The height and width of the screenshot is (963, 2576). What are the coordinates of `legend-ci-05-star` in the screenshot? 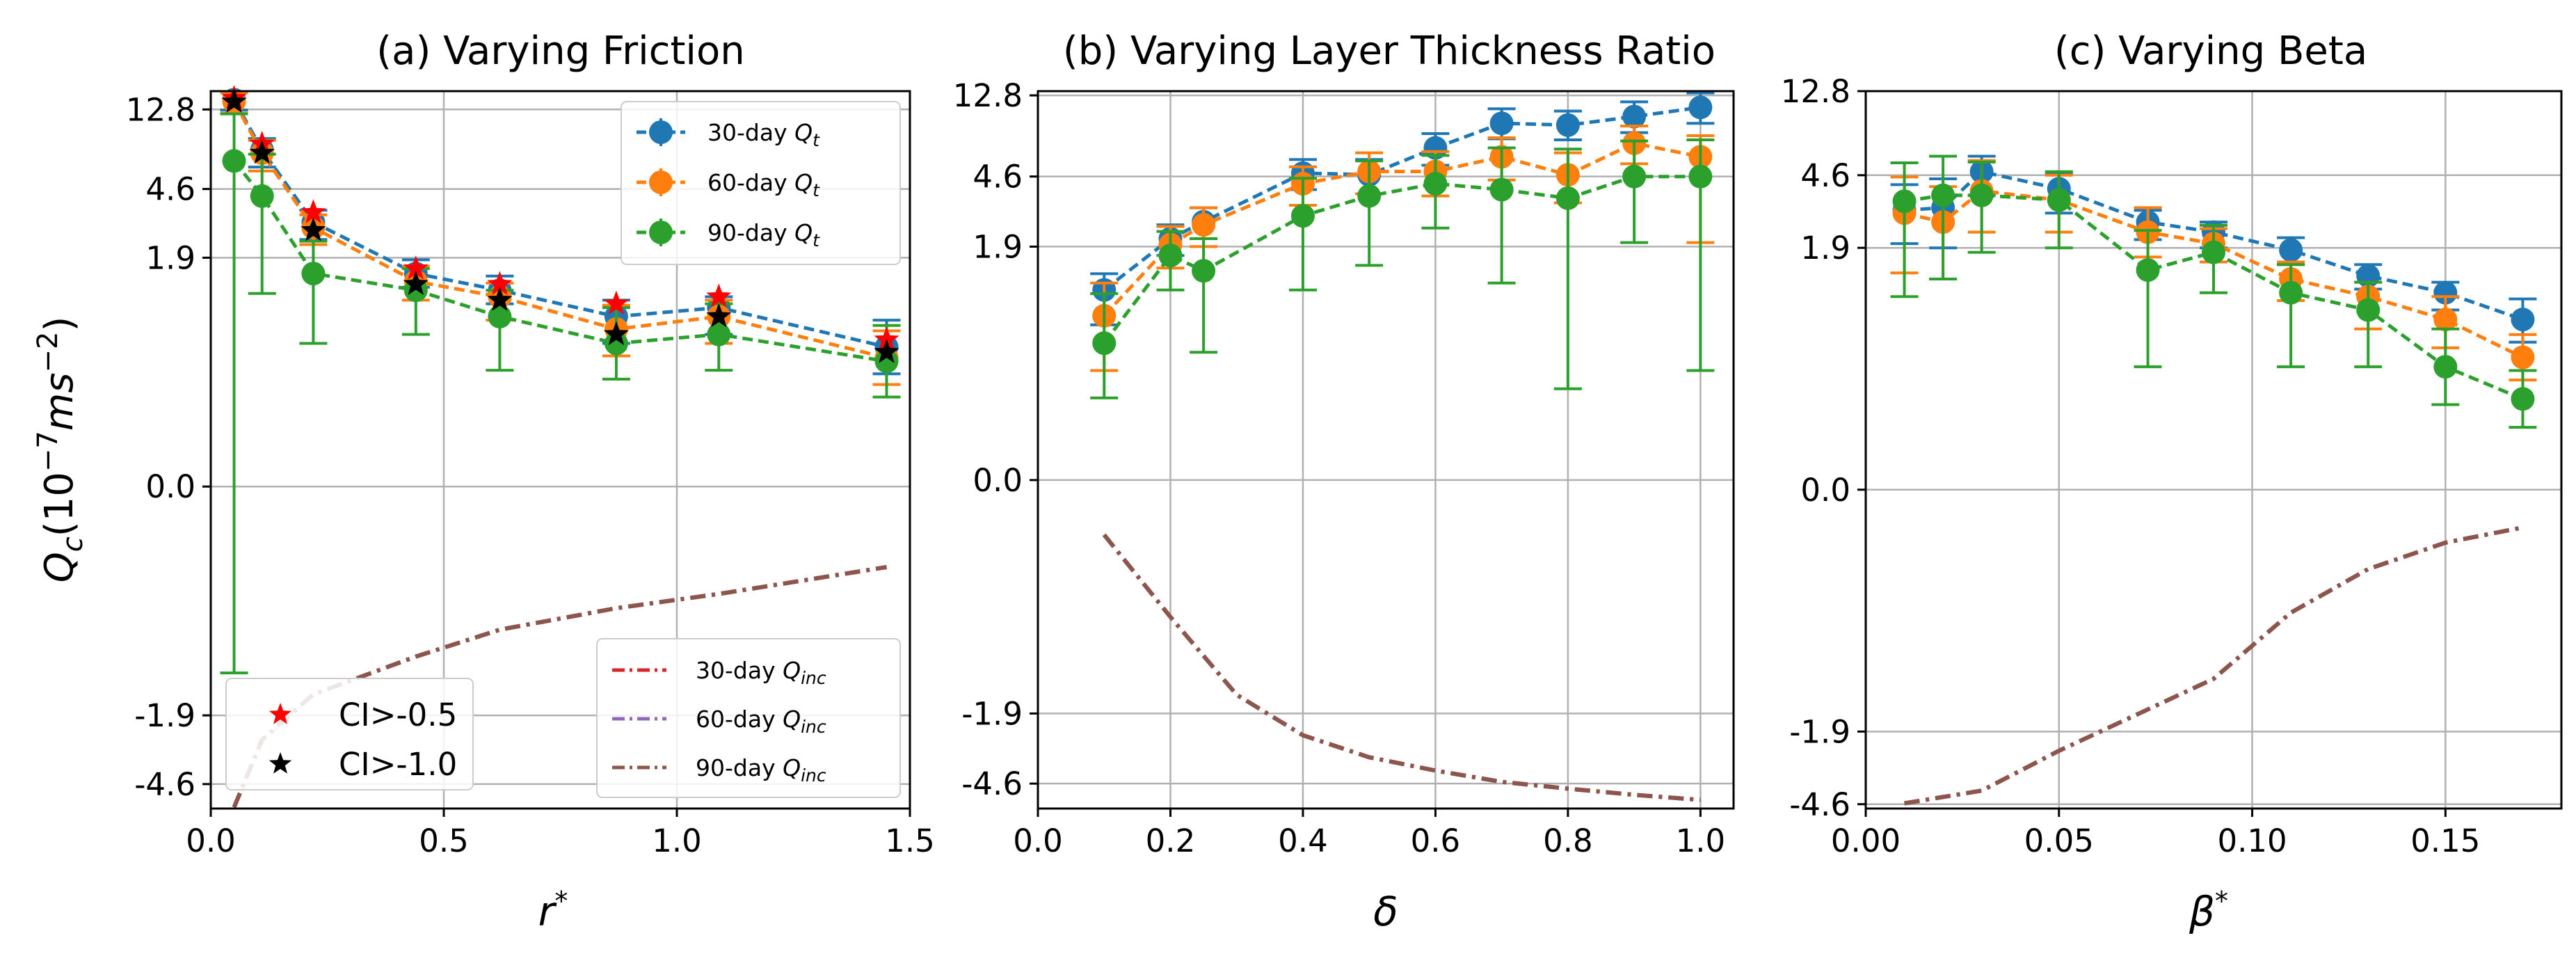 It's located at (280, 713).